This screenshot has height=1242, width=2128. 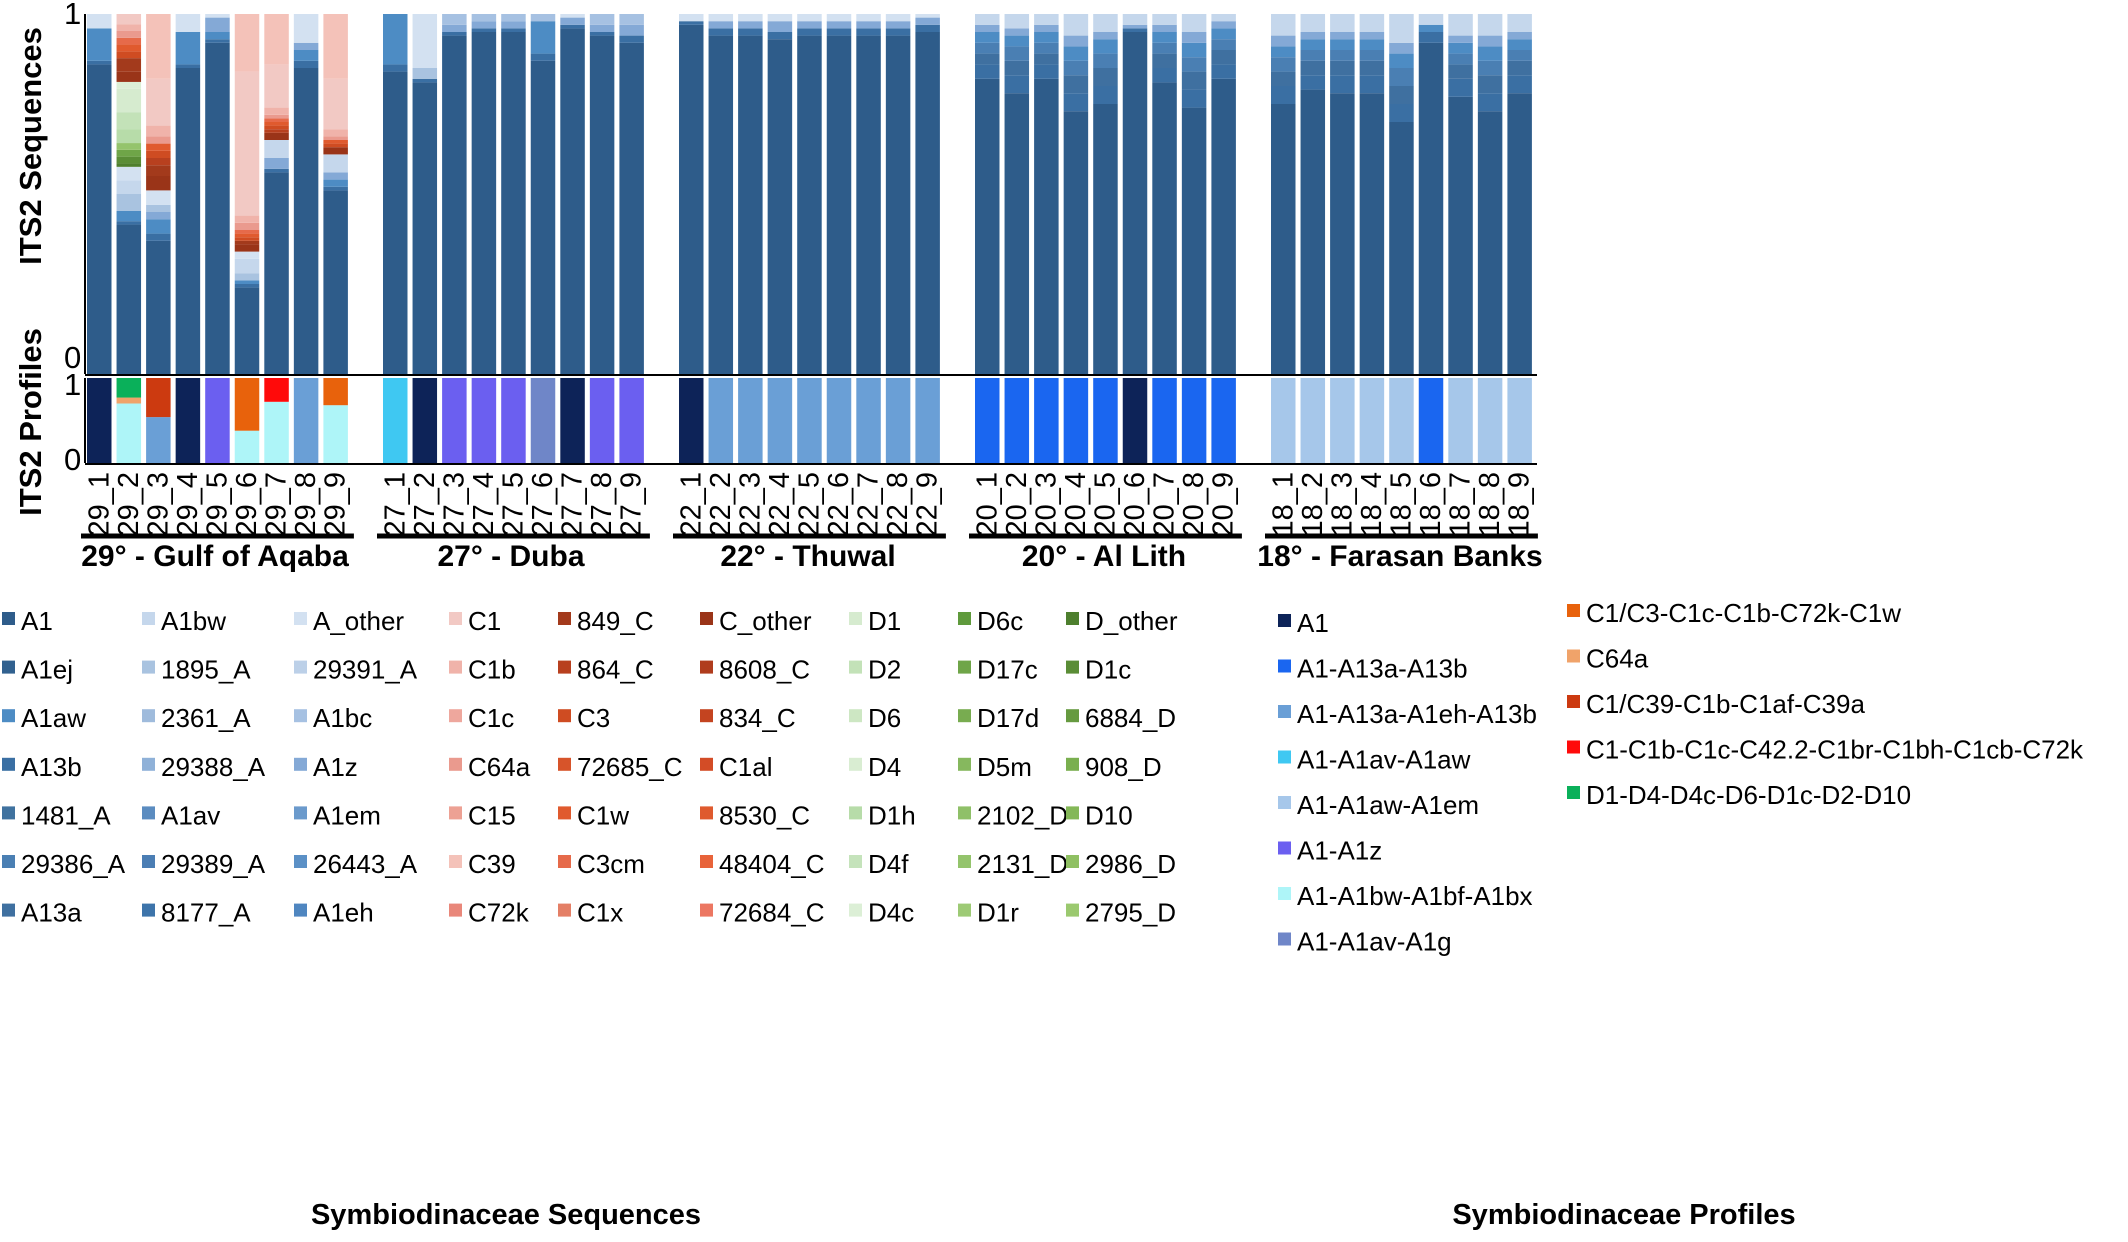 I want to click on seq-legend-label-3-0: C1, so click(x=484, y=621).